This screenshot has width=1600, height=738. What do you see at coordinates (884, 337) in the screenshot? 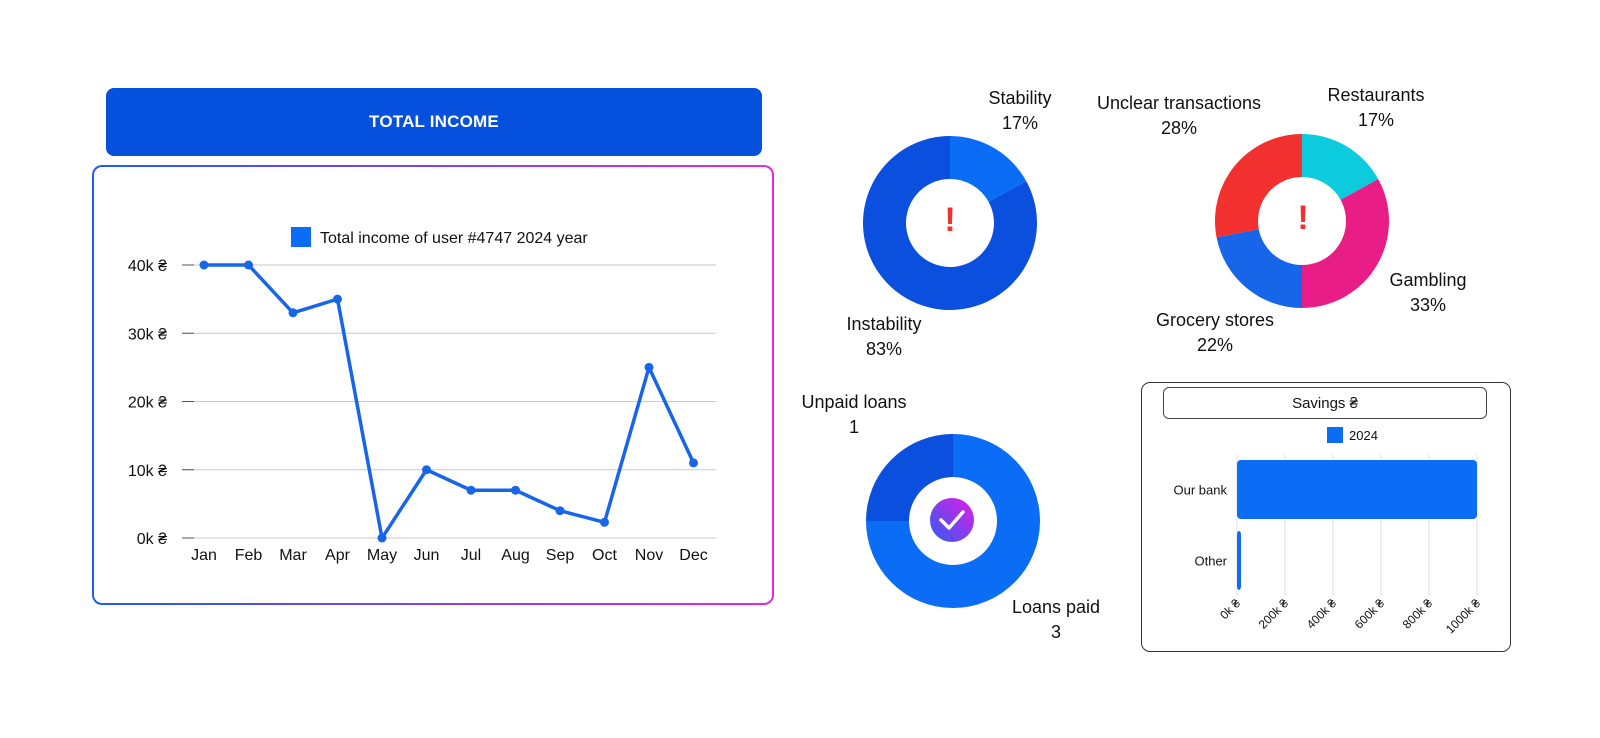
I see `instability-label-group: Instability 83%` at bounding box center [884, 337].